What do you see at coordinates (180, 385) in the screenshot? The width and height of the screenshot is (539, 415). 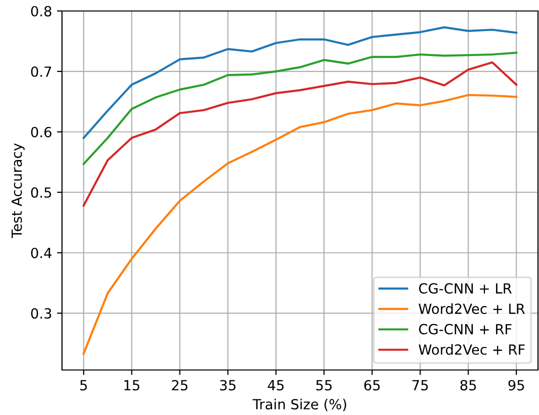 I see `x-tick-label: 25` at bounding box center [180, 385].